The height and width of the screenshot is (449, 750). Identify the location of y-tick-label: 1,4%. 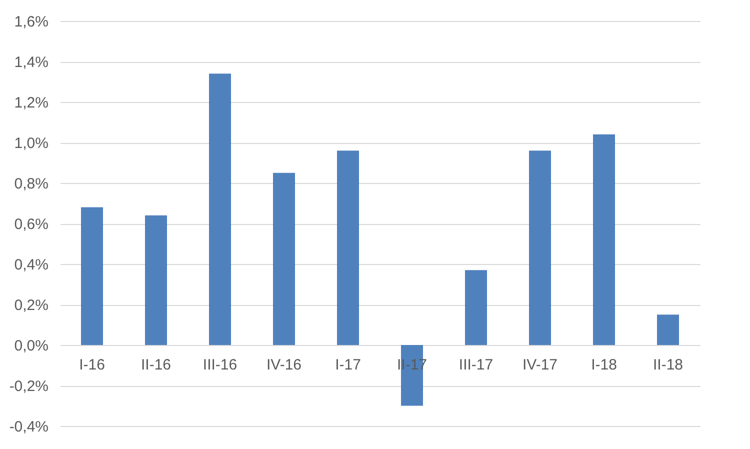
(31, 62).